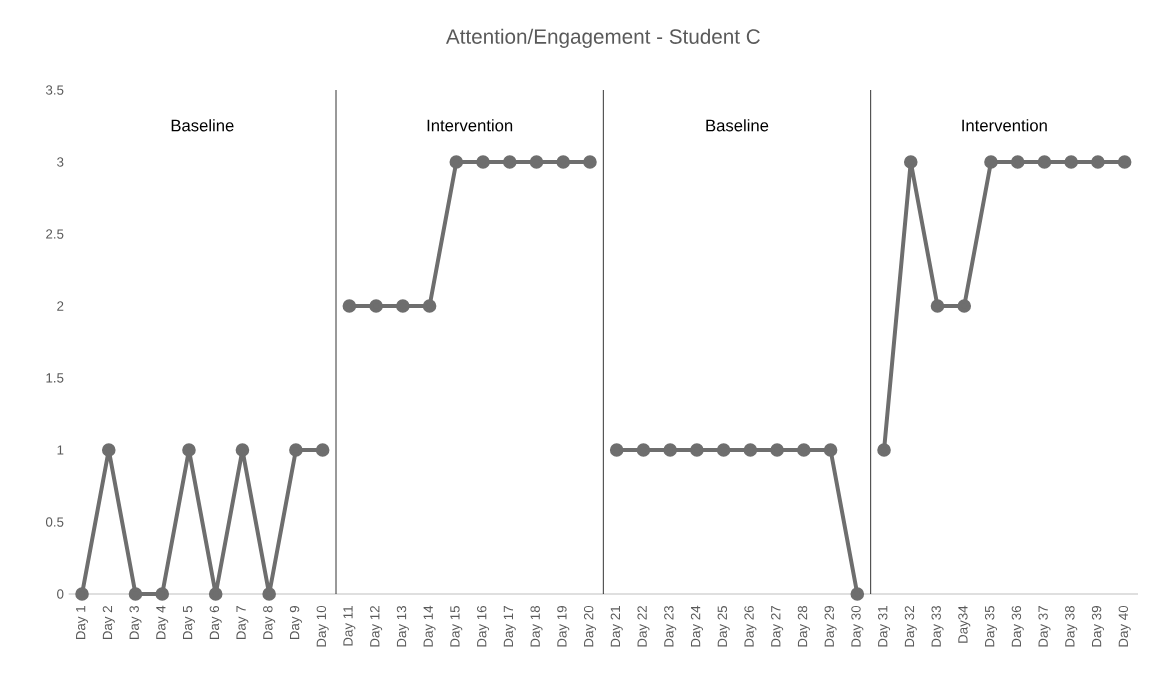 The height and width of the screenshot is (676, 1157). What do you see at coordinates (602, 38) in the screenshot?
I see `chart-title: Attention/Engagement - Student C` at bounding box center [602, 38].